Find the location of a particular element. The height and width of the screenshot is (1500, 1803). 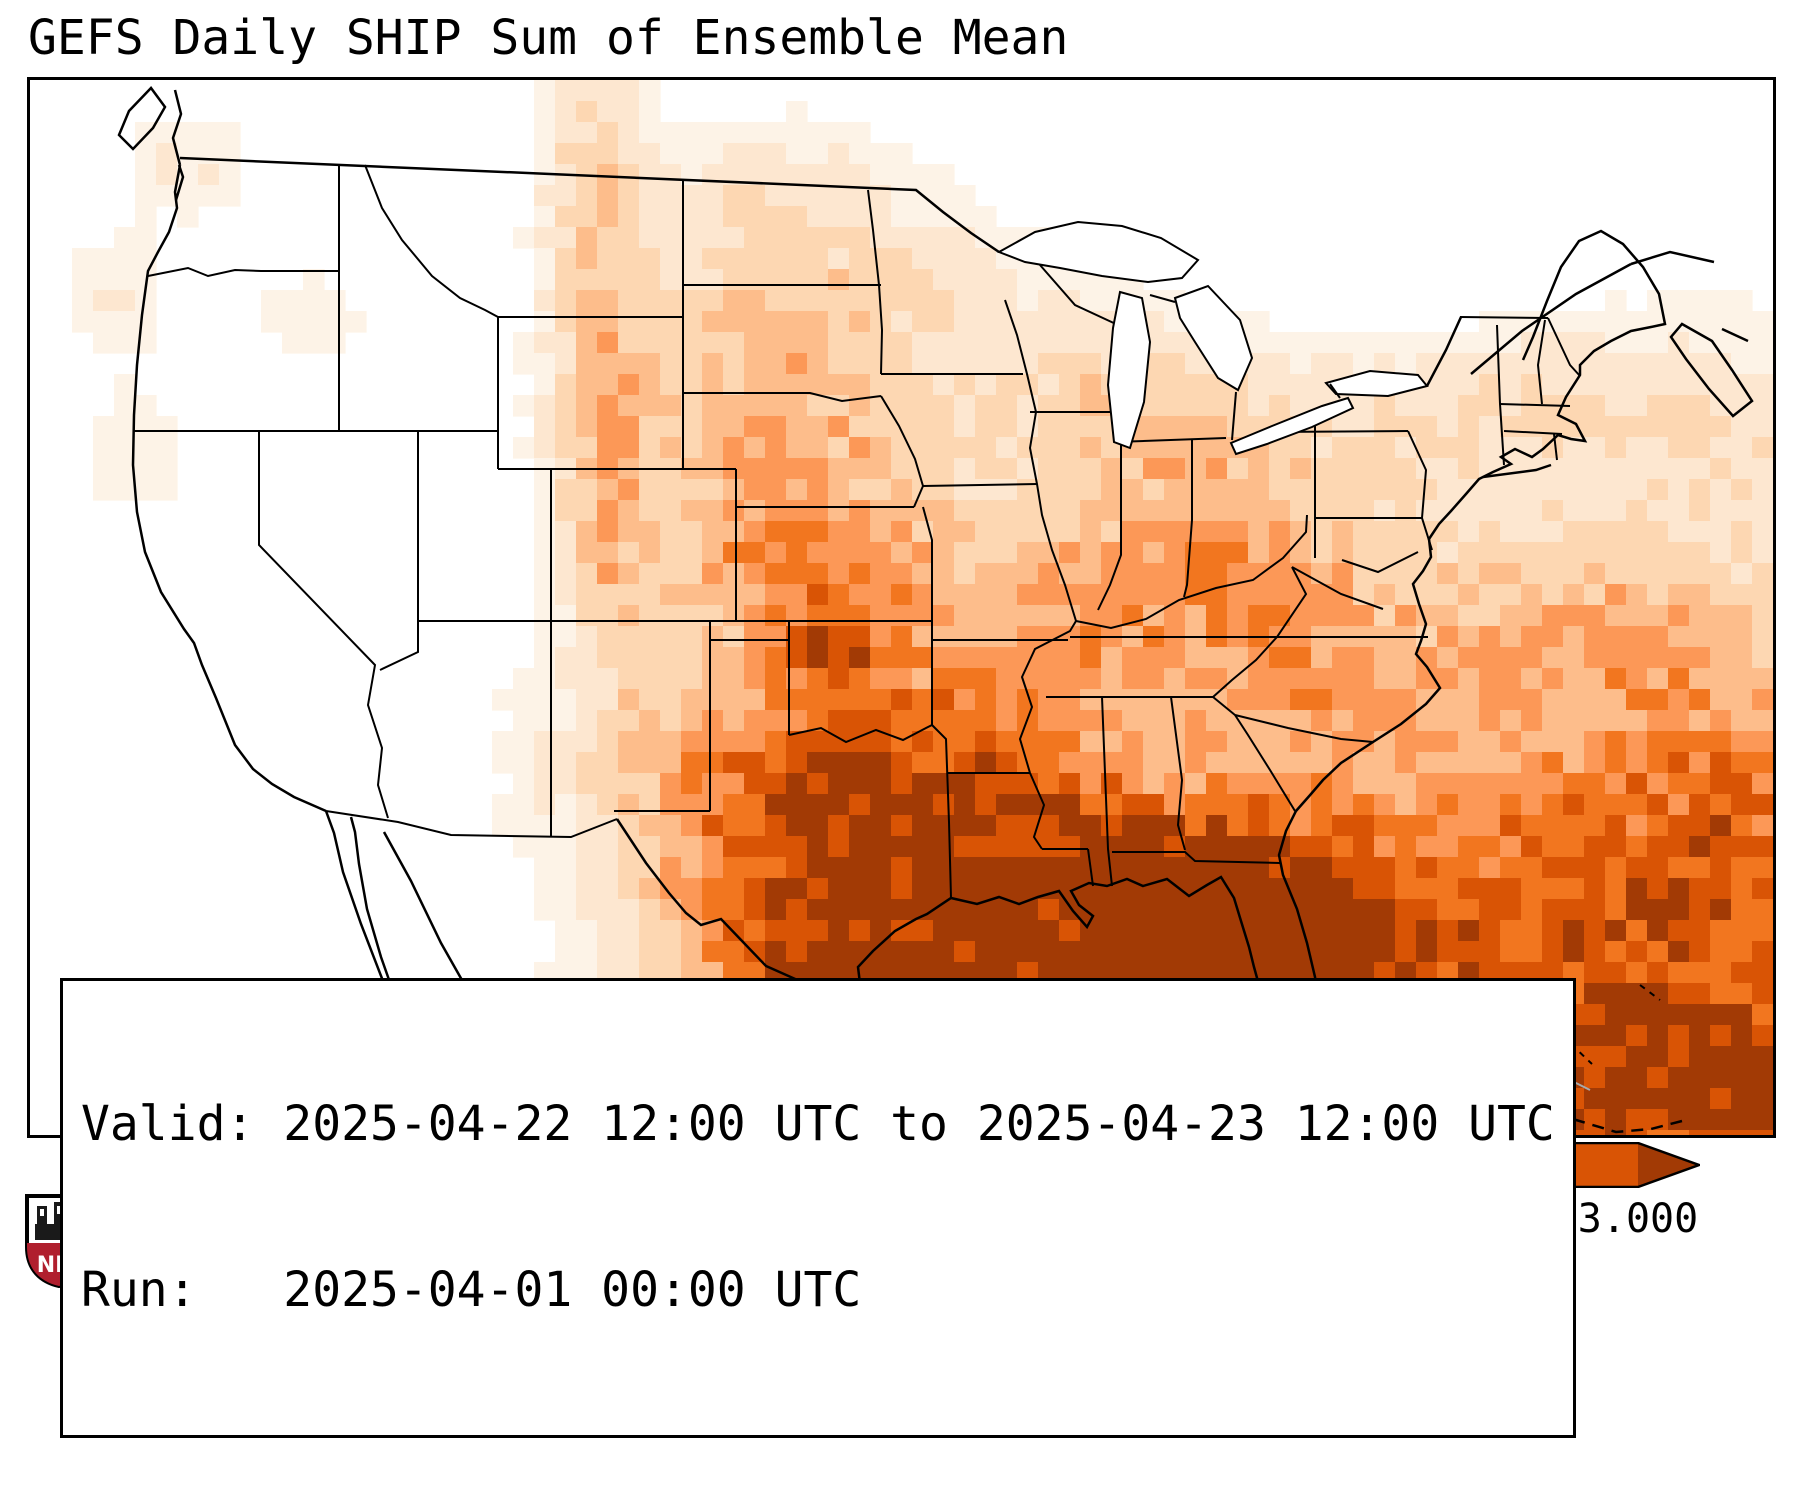

colorbar-tick-label: 3.000 is located at coordinates (1638, 1219).